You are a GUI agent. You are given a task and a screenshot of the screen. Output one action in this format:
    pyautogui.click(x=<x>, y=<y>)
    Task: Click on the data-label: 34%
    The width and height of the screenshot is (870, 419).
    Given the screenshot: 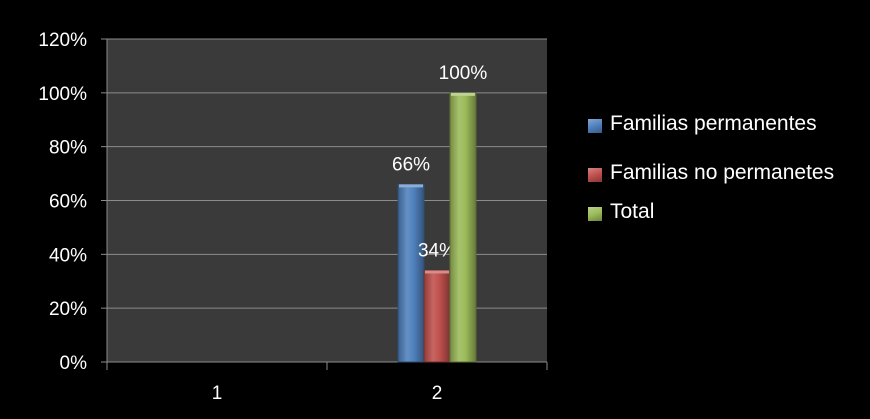 What is the action you would take?
    pyautogui.click(x=437, y=250)
    